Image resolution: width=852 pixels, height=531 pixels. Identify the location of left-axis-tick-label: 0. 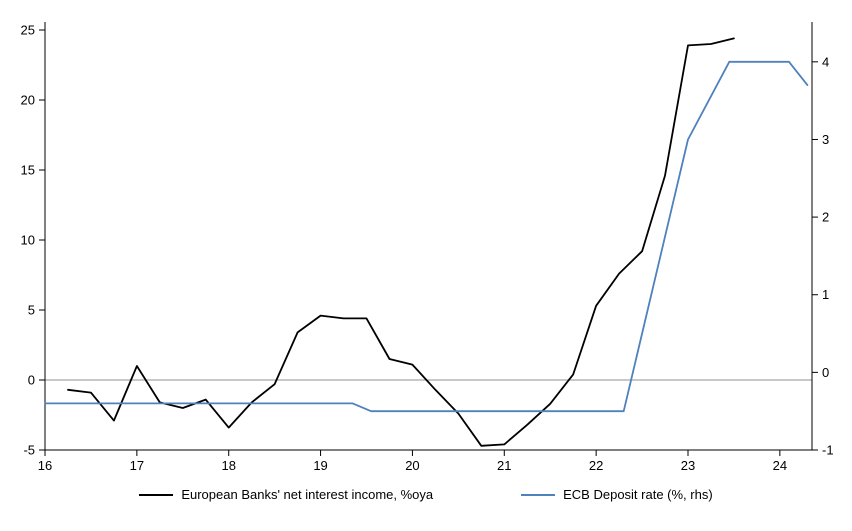
(31, 380).